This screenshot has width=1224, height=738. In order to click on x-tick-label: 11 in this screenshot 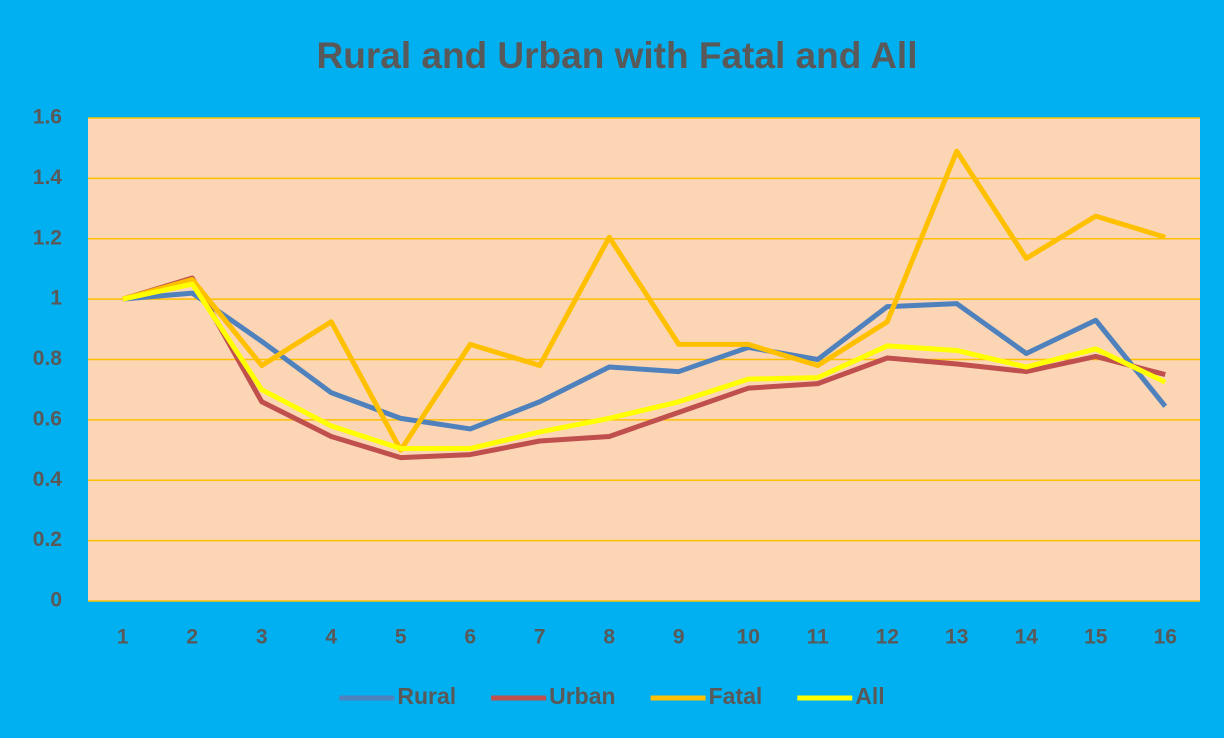, I will do `click(818, 637)`.